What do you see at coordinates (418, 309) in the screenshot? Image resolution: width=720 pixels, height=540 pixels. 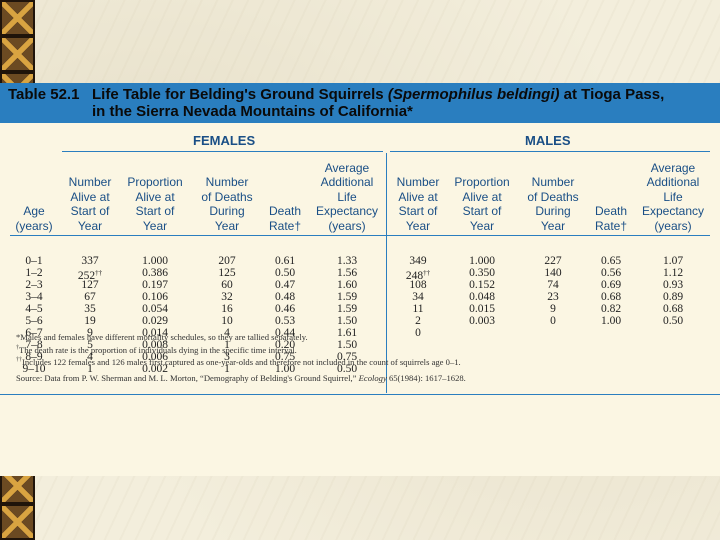 I see `cell-m-number-alive: 11` at bounding box center [418, 309].